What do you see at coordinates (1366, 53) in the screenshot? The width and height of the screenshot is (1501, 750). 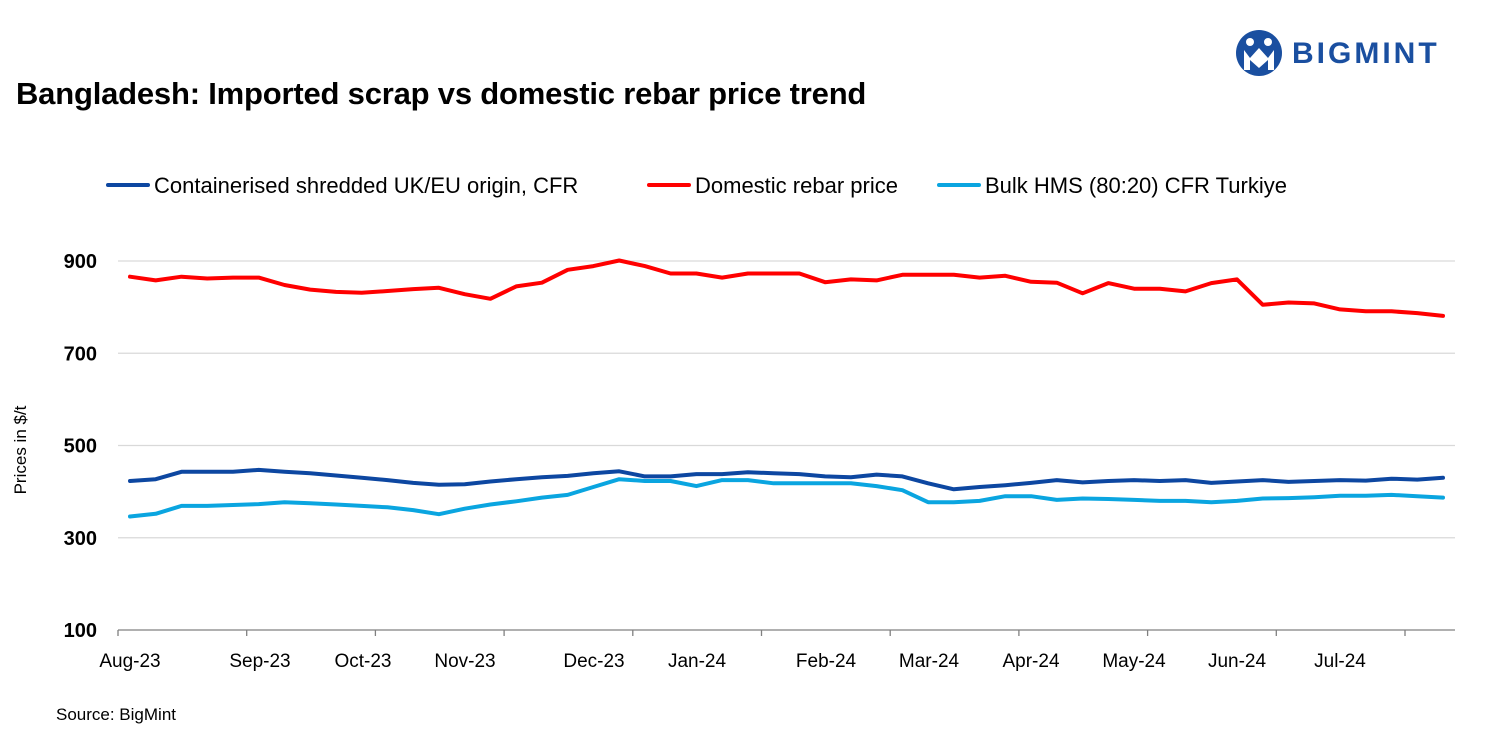 I see `logo-text: BIGMINT` at bounding box center [1366, 53].